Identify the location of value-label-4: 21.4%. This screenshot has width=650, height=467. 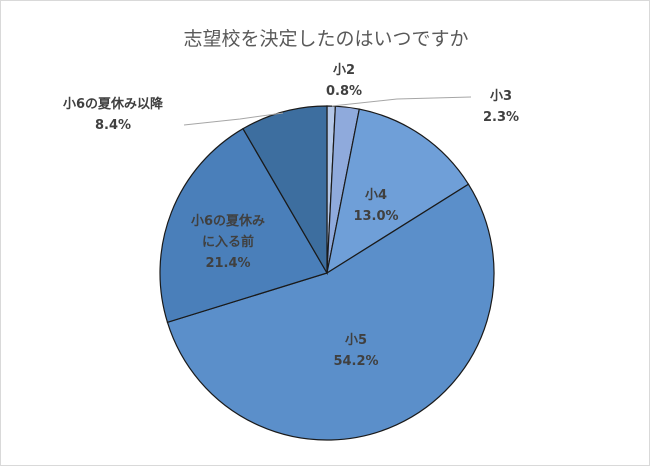
(227, 263).